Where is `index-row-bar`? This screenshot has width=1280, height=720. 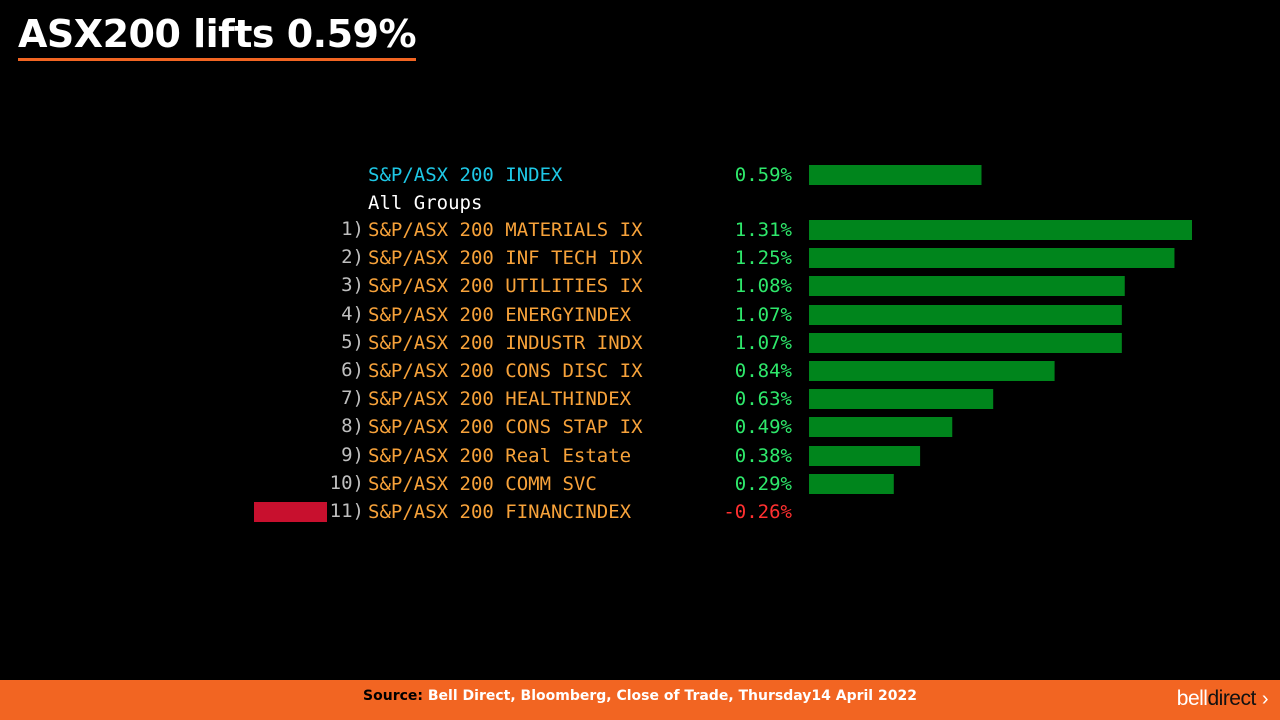
index-row-bar is located at coordinates (895, 175).